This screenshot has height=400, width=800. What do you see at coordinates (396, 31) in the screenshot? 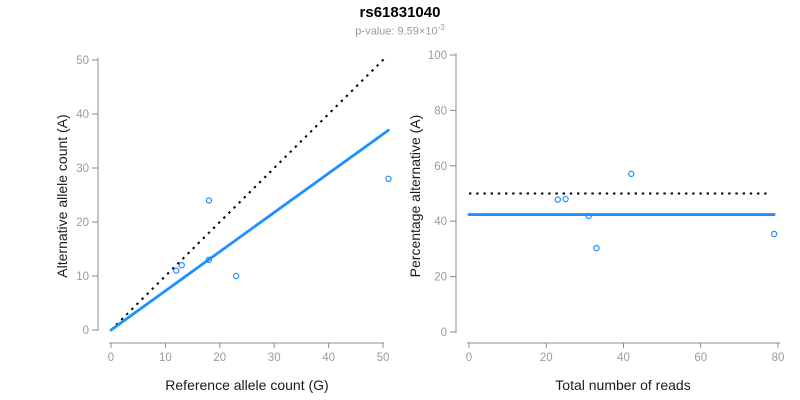
I see `pvalue-text: p-value: 9.59×10` at bounding box center [396, 31].